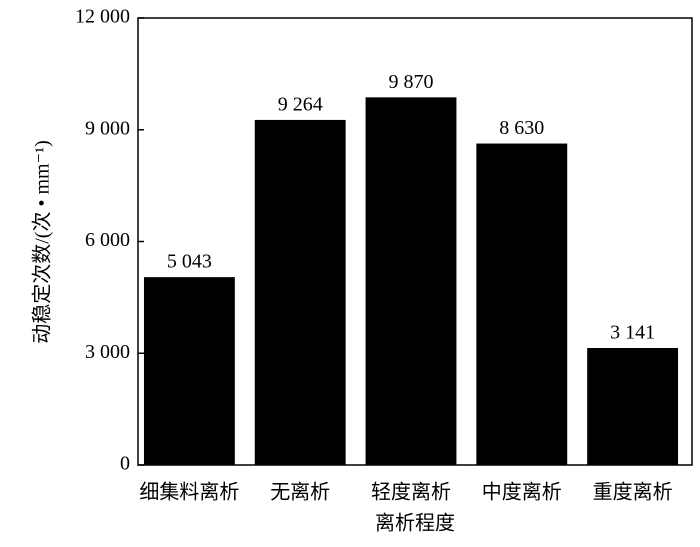 The image size is (700, 547). Describe the element at coordinates (411, 82) in the screenshot. I see `value-label: 9 870` at that location.